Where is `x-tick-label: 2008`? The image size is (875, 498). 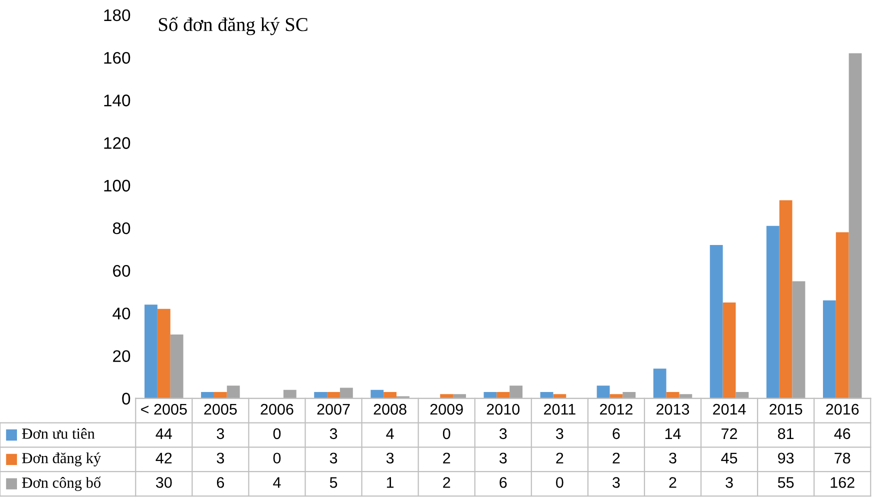
x-tick-label: 2008 is located at coordinates (390, 409).